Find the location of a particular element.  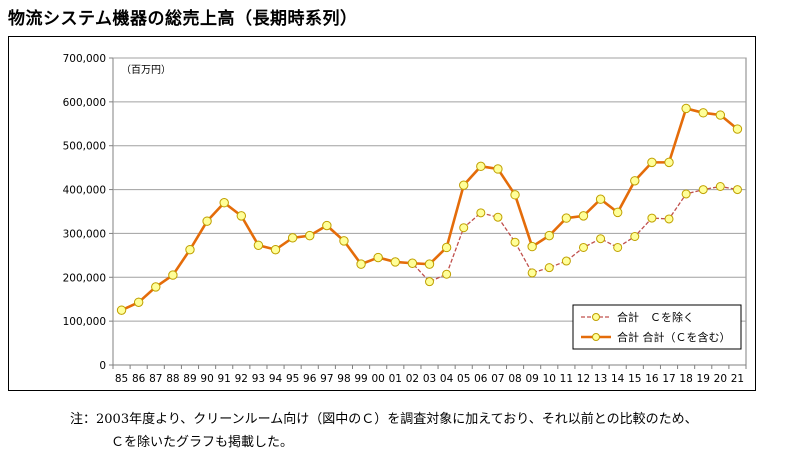

x-tick-label: 10 is located at coordinates (549, 379).